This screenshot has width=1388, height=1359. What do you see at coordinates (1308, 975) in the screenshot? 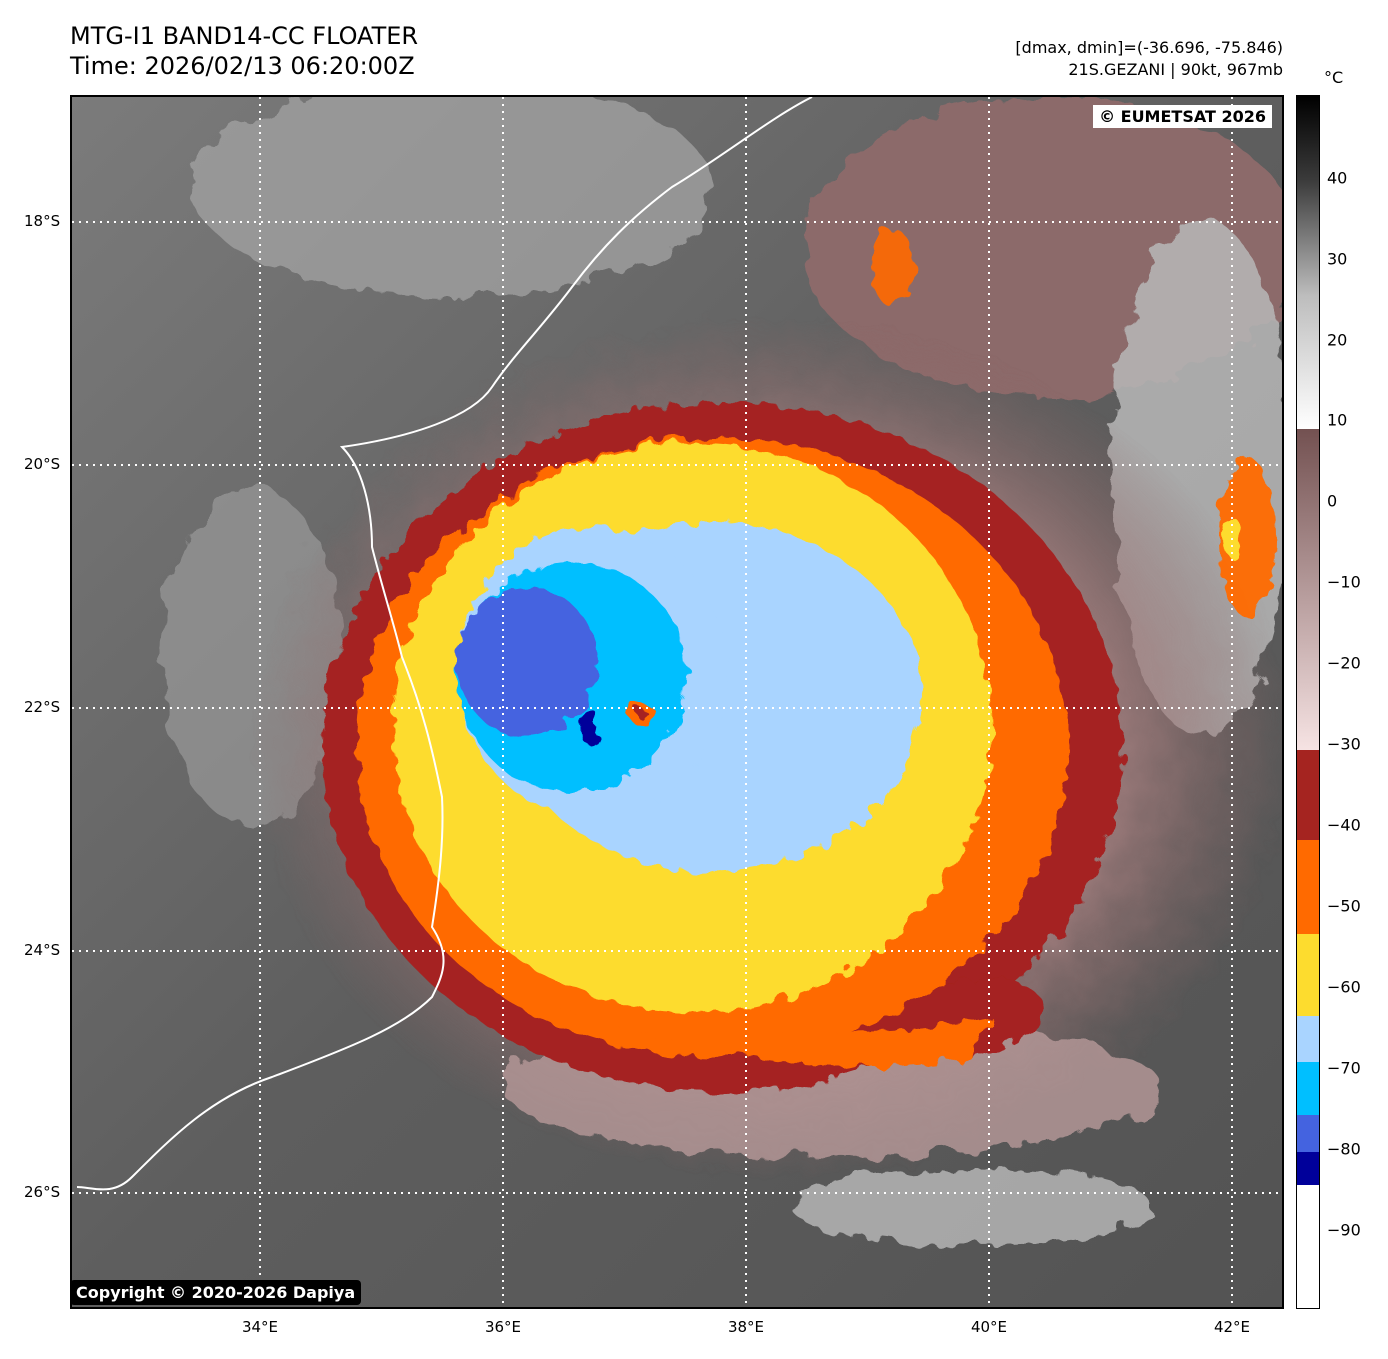
I see `colorbar-yellow-segment` at bounding box center [1308, 975].